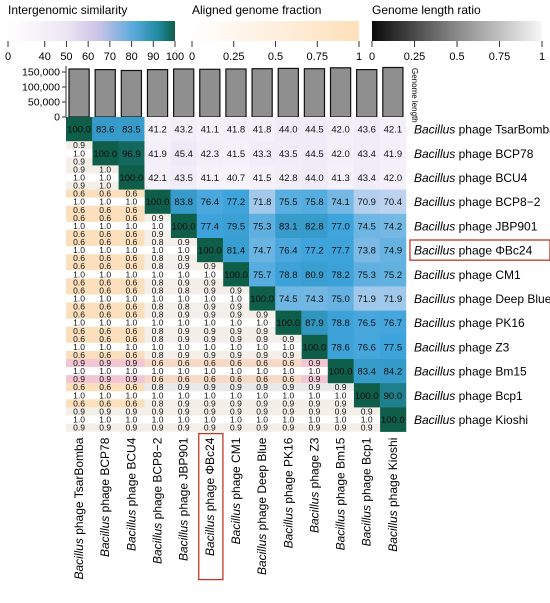 This screenshot has height=603, width=550. I want to click on row-label-species-word: phage, so click(475, 347).